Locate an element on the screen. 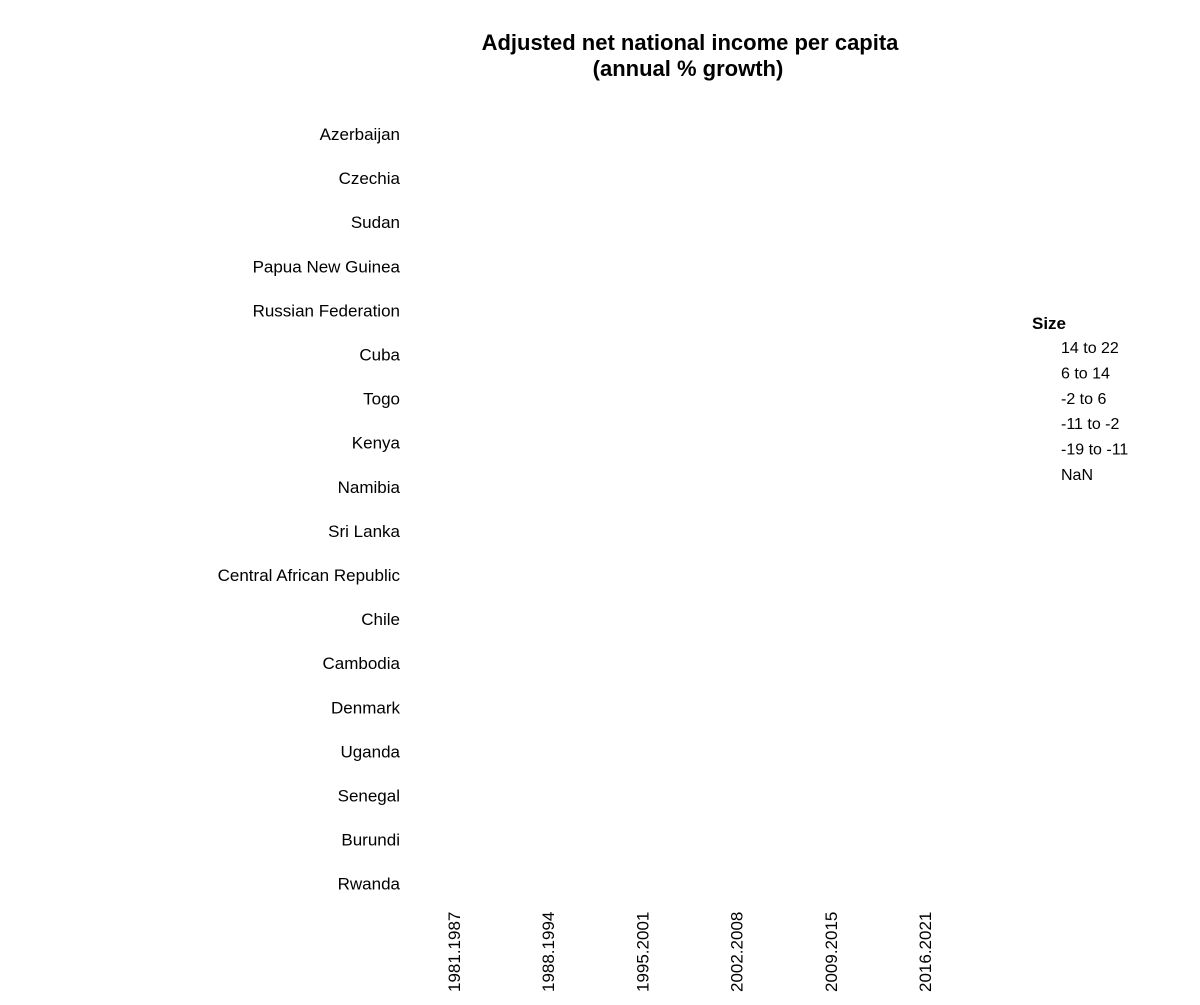 The height and width of the screenshot is (1005, 1200). row-label-rwanda: Rwanda is located at coordinates (369, 884).